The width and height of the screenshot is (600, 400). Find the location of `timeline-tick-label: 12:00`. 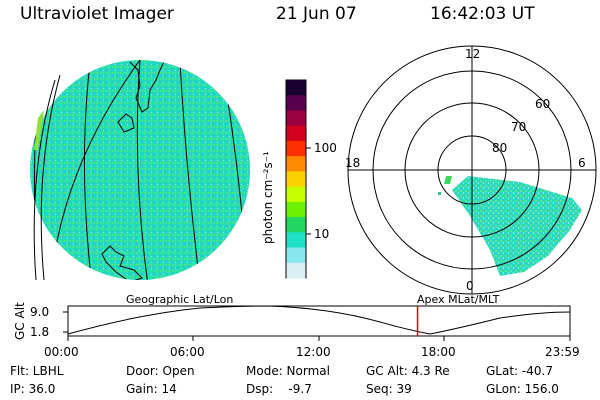

timeline-tick-label: 12:00 is located at coordinates (313, 352).